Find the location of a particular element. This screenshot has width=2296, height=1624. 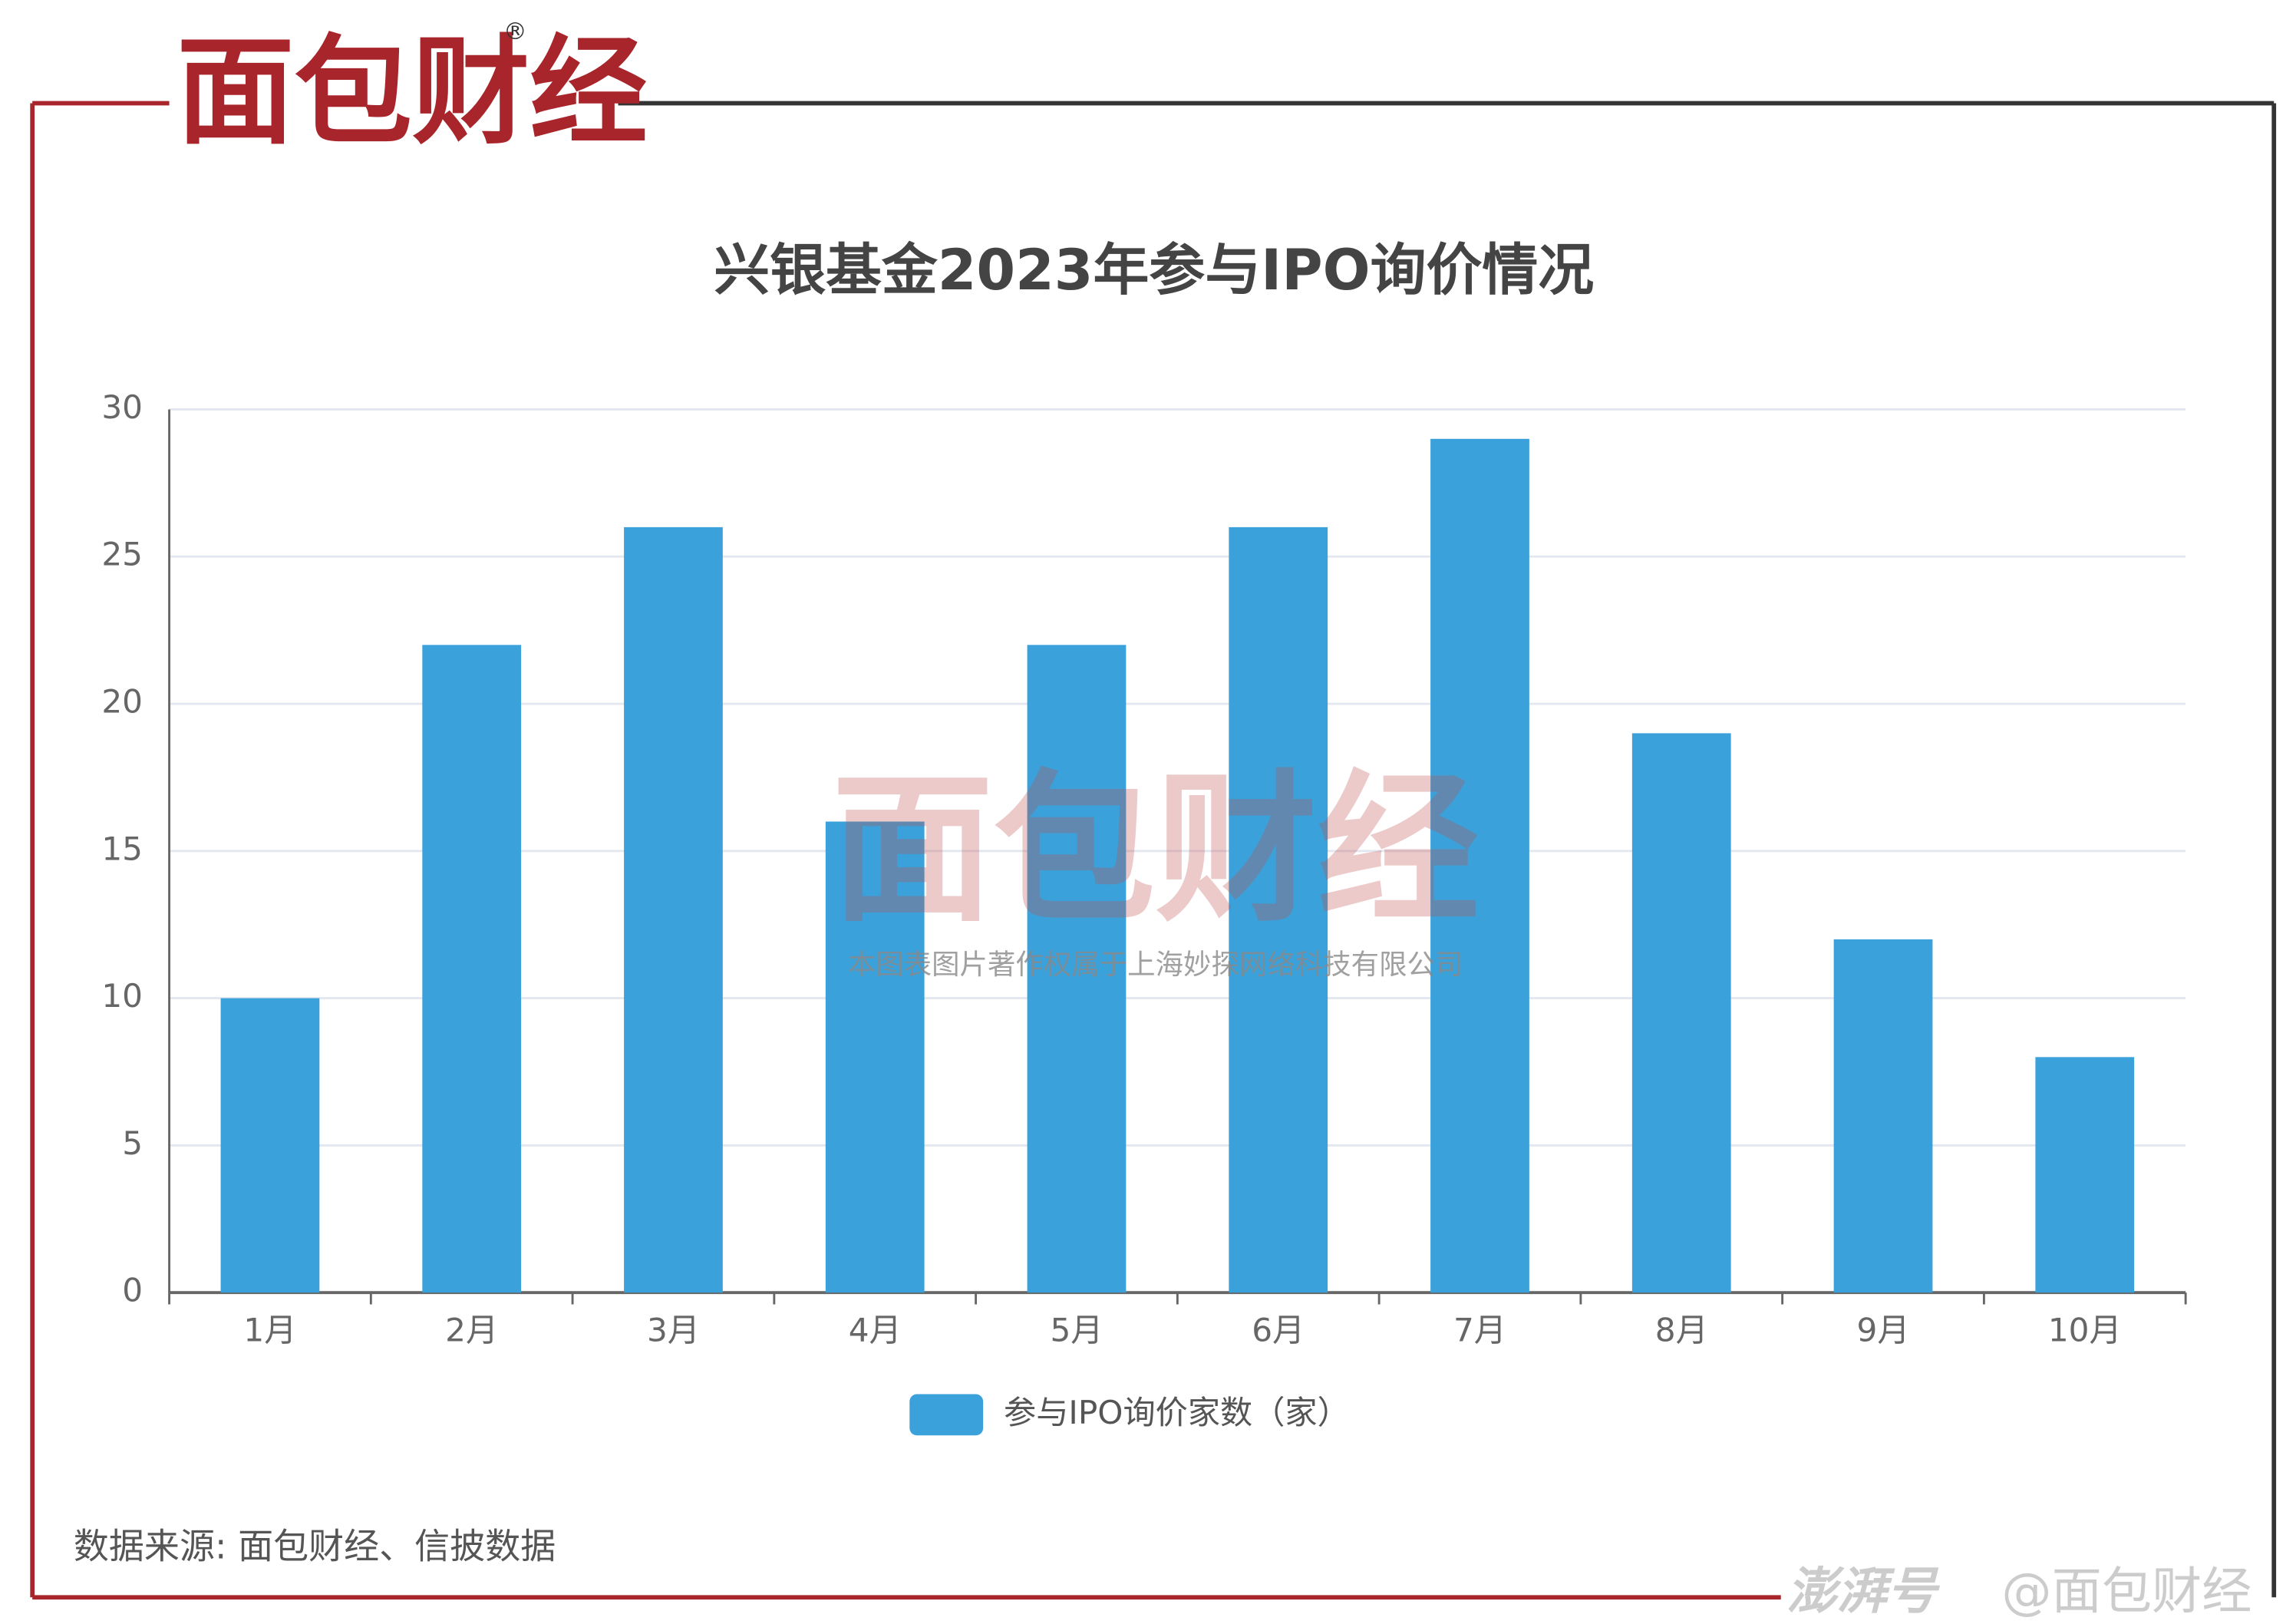

x-tick-label: 4月 is located at coordinates (875, 1329).